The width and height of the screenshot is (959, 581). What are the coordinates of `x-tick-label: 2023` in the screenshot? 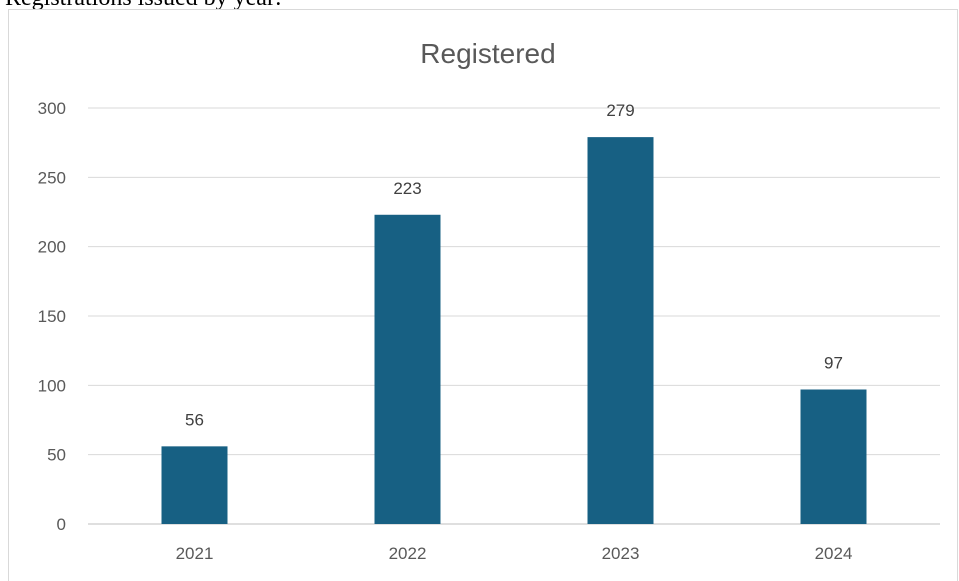 It's located at (621, 553).